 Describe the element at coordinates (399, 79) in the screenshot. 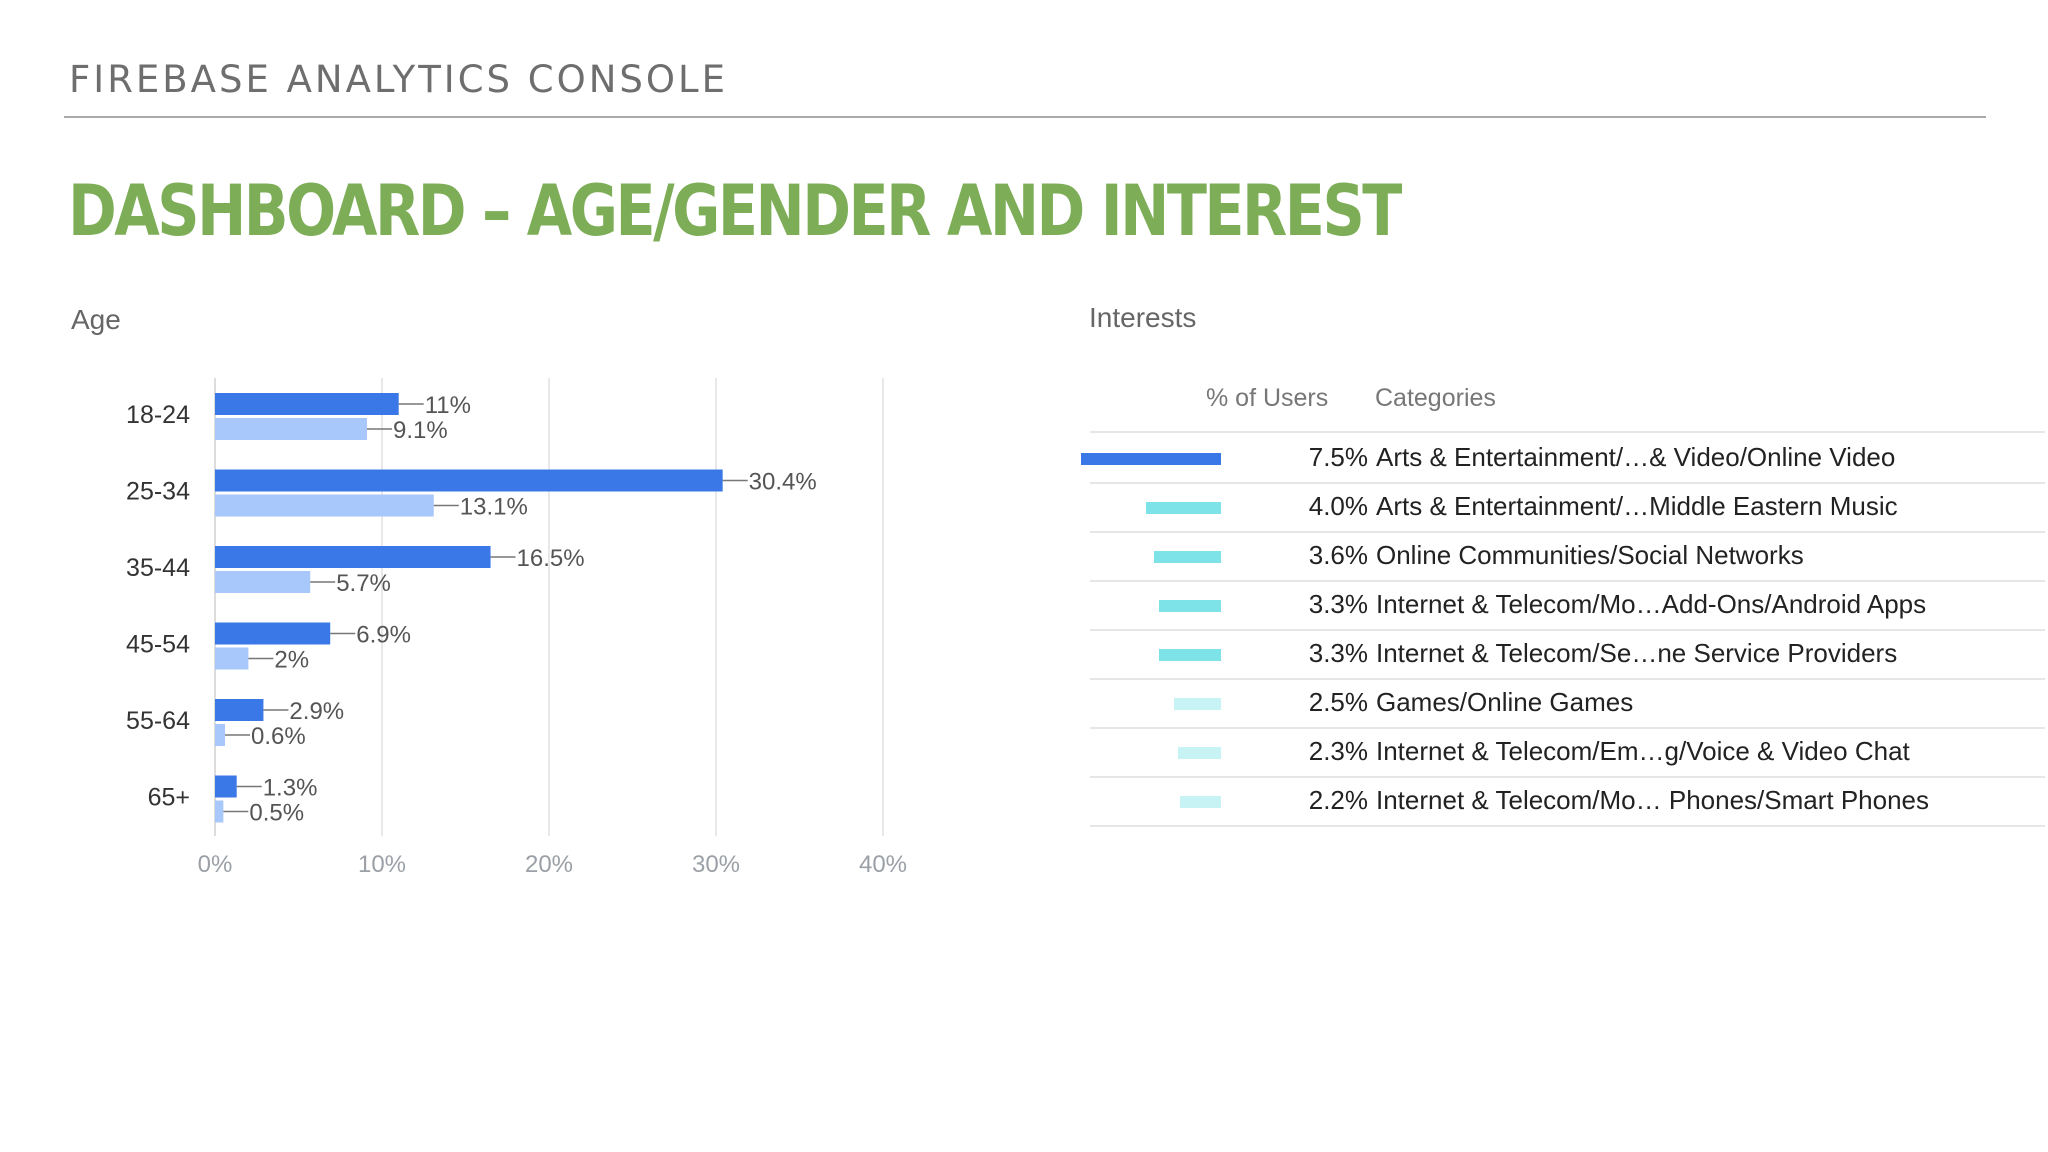

I see `console-title: FIREBASE ANALYTICS CONSOLE` at that location.